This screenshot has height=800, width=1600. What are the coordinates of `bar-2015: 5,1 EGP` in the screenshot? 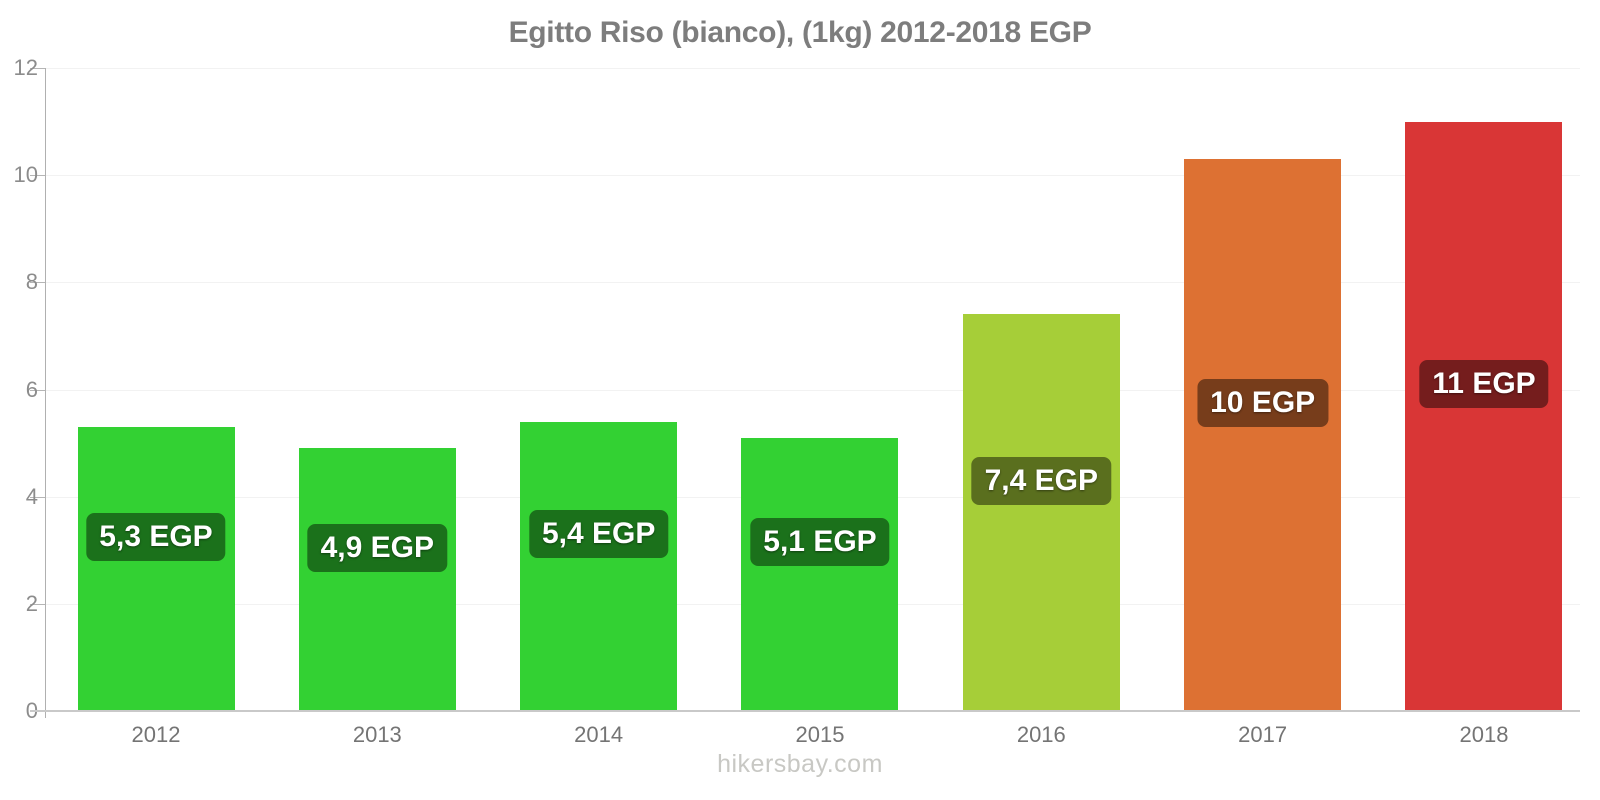 It's located at (820, 574).